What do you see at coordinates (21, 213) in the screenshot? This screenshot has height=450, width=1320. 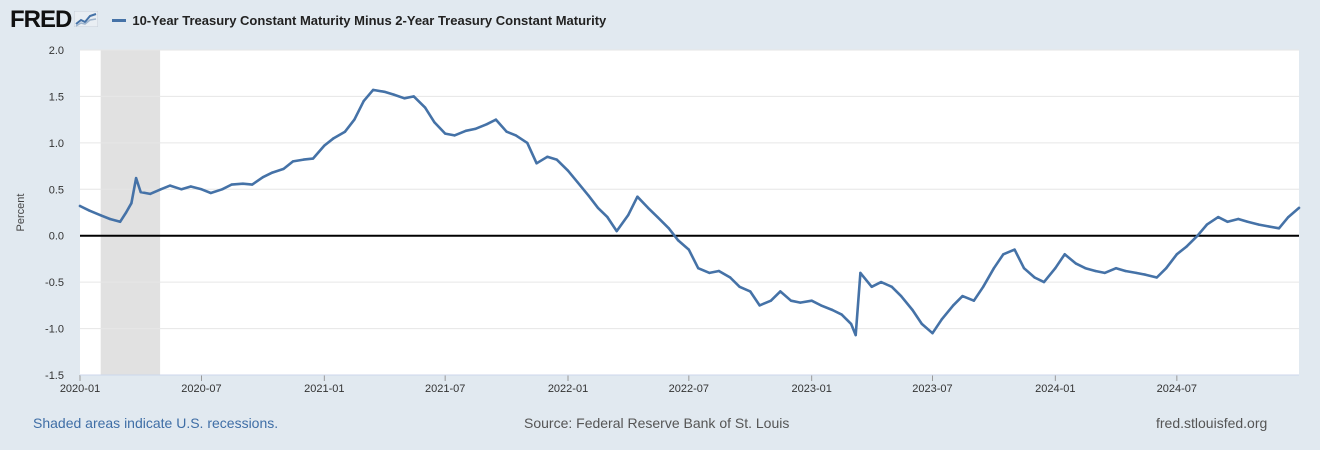 I see `y-axis-label: Percent` at bounding box center [21, 213].